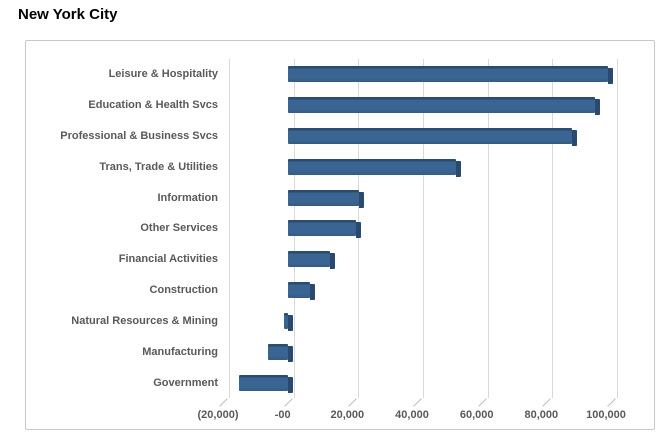 The width and height of the screenshot is (665, 438). I want to click on bar-education-health-svcs, so click(443, 106).